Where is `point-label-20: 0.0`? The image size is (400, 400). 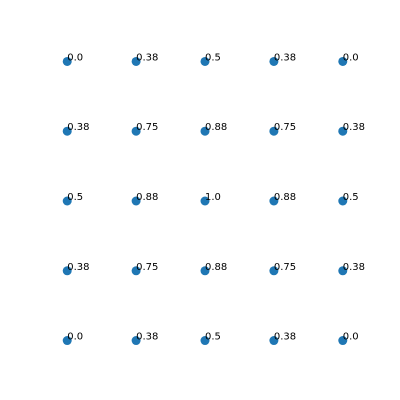
point-label-20: 0.0 is located at coordinates (75, 337).